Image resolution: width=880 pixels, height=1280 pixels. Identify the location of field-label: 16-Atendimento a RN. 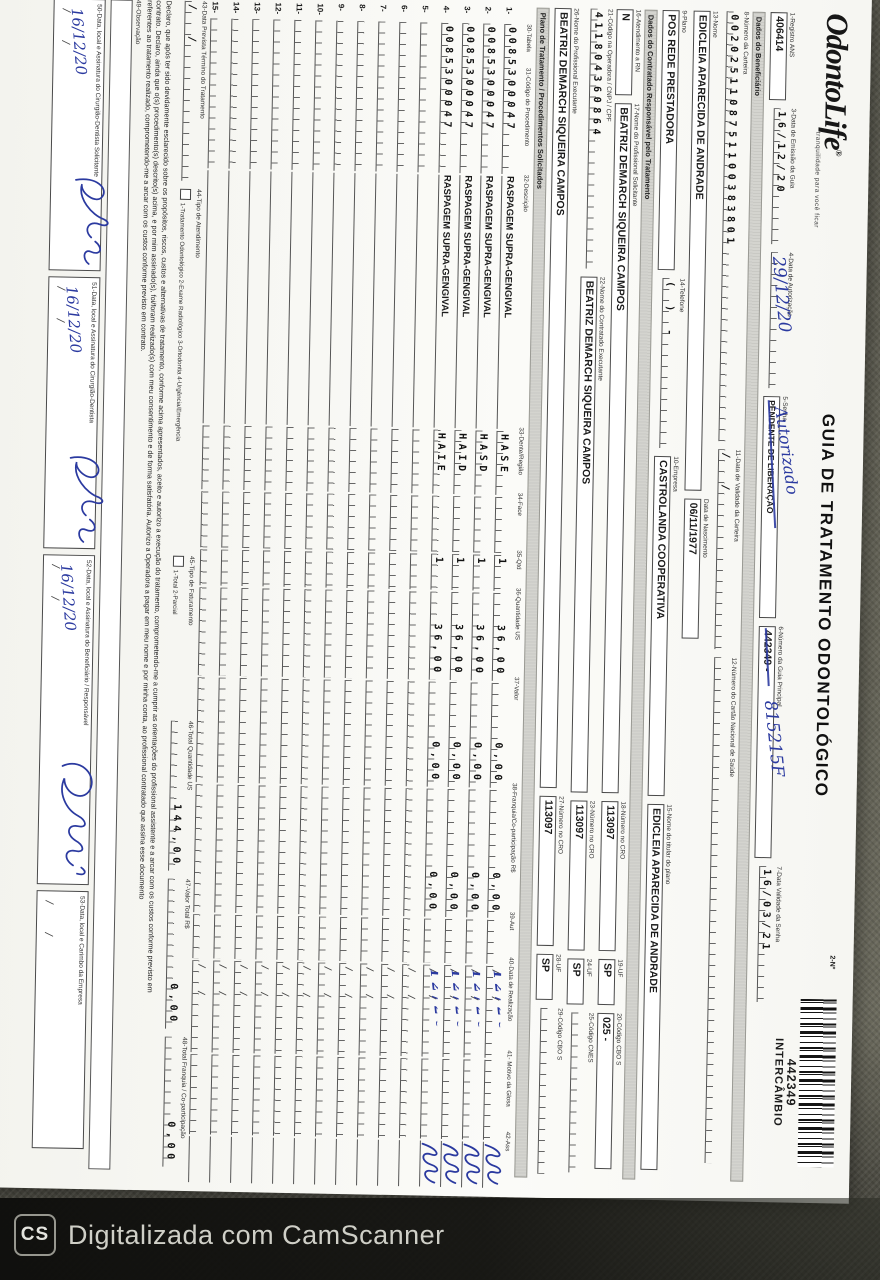
(637, 41).